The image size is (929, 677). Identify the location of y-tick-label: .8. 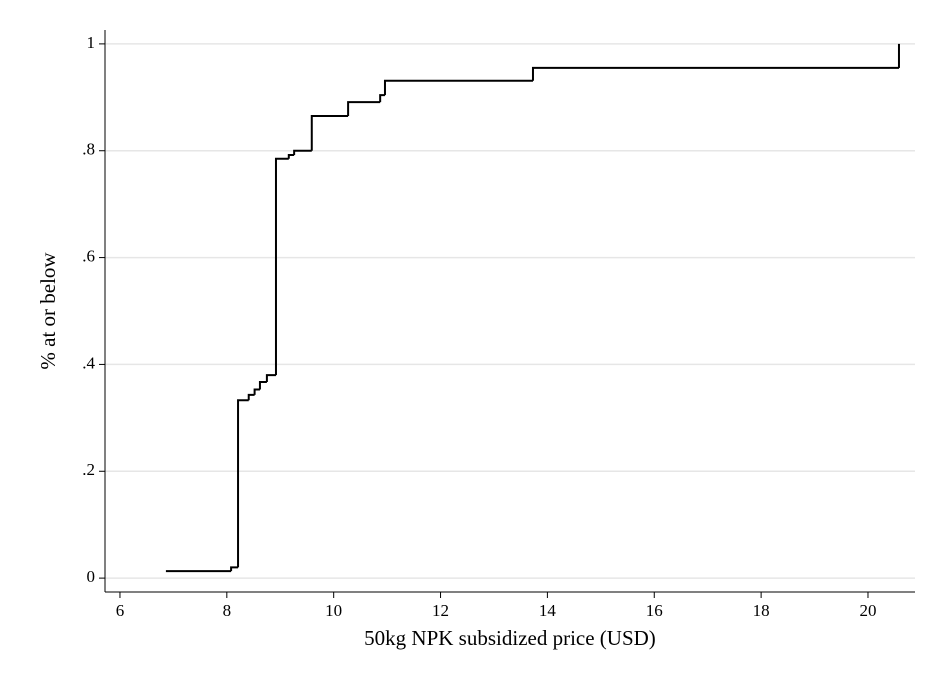
(88, 149).